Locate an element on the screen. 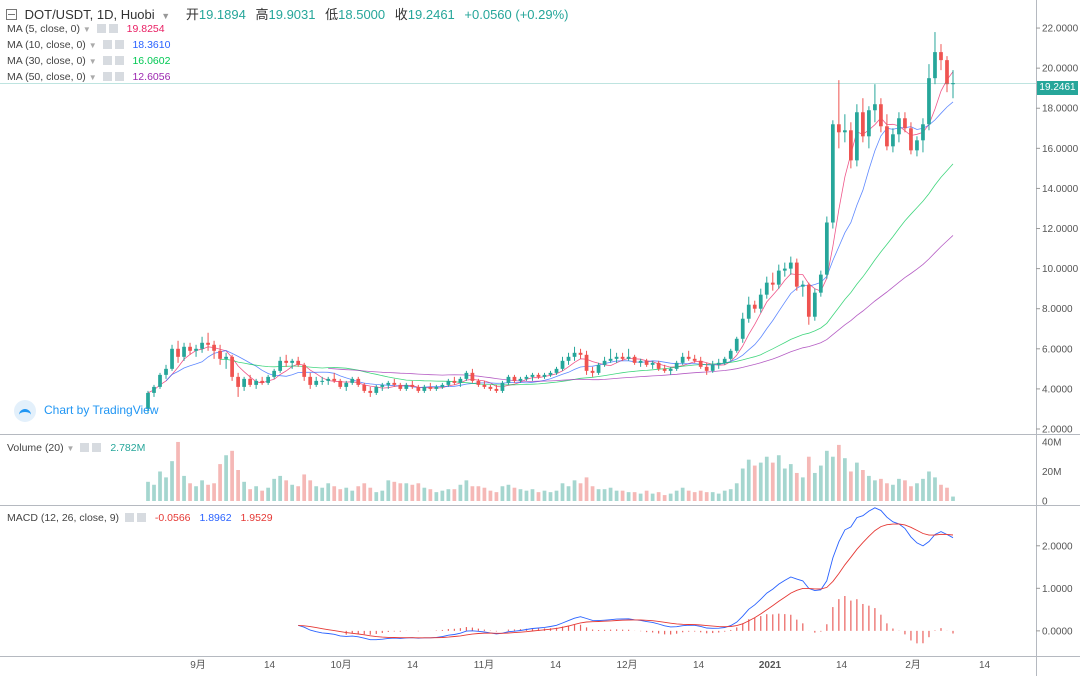  ma-value: 12.6056 is located at coordinates (151, 77).